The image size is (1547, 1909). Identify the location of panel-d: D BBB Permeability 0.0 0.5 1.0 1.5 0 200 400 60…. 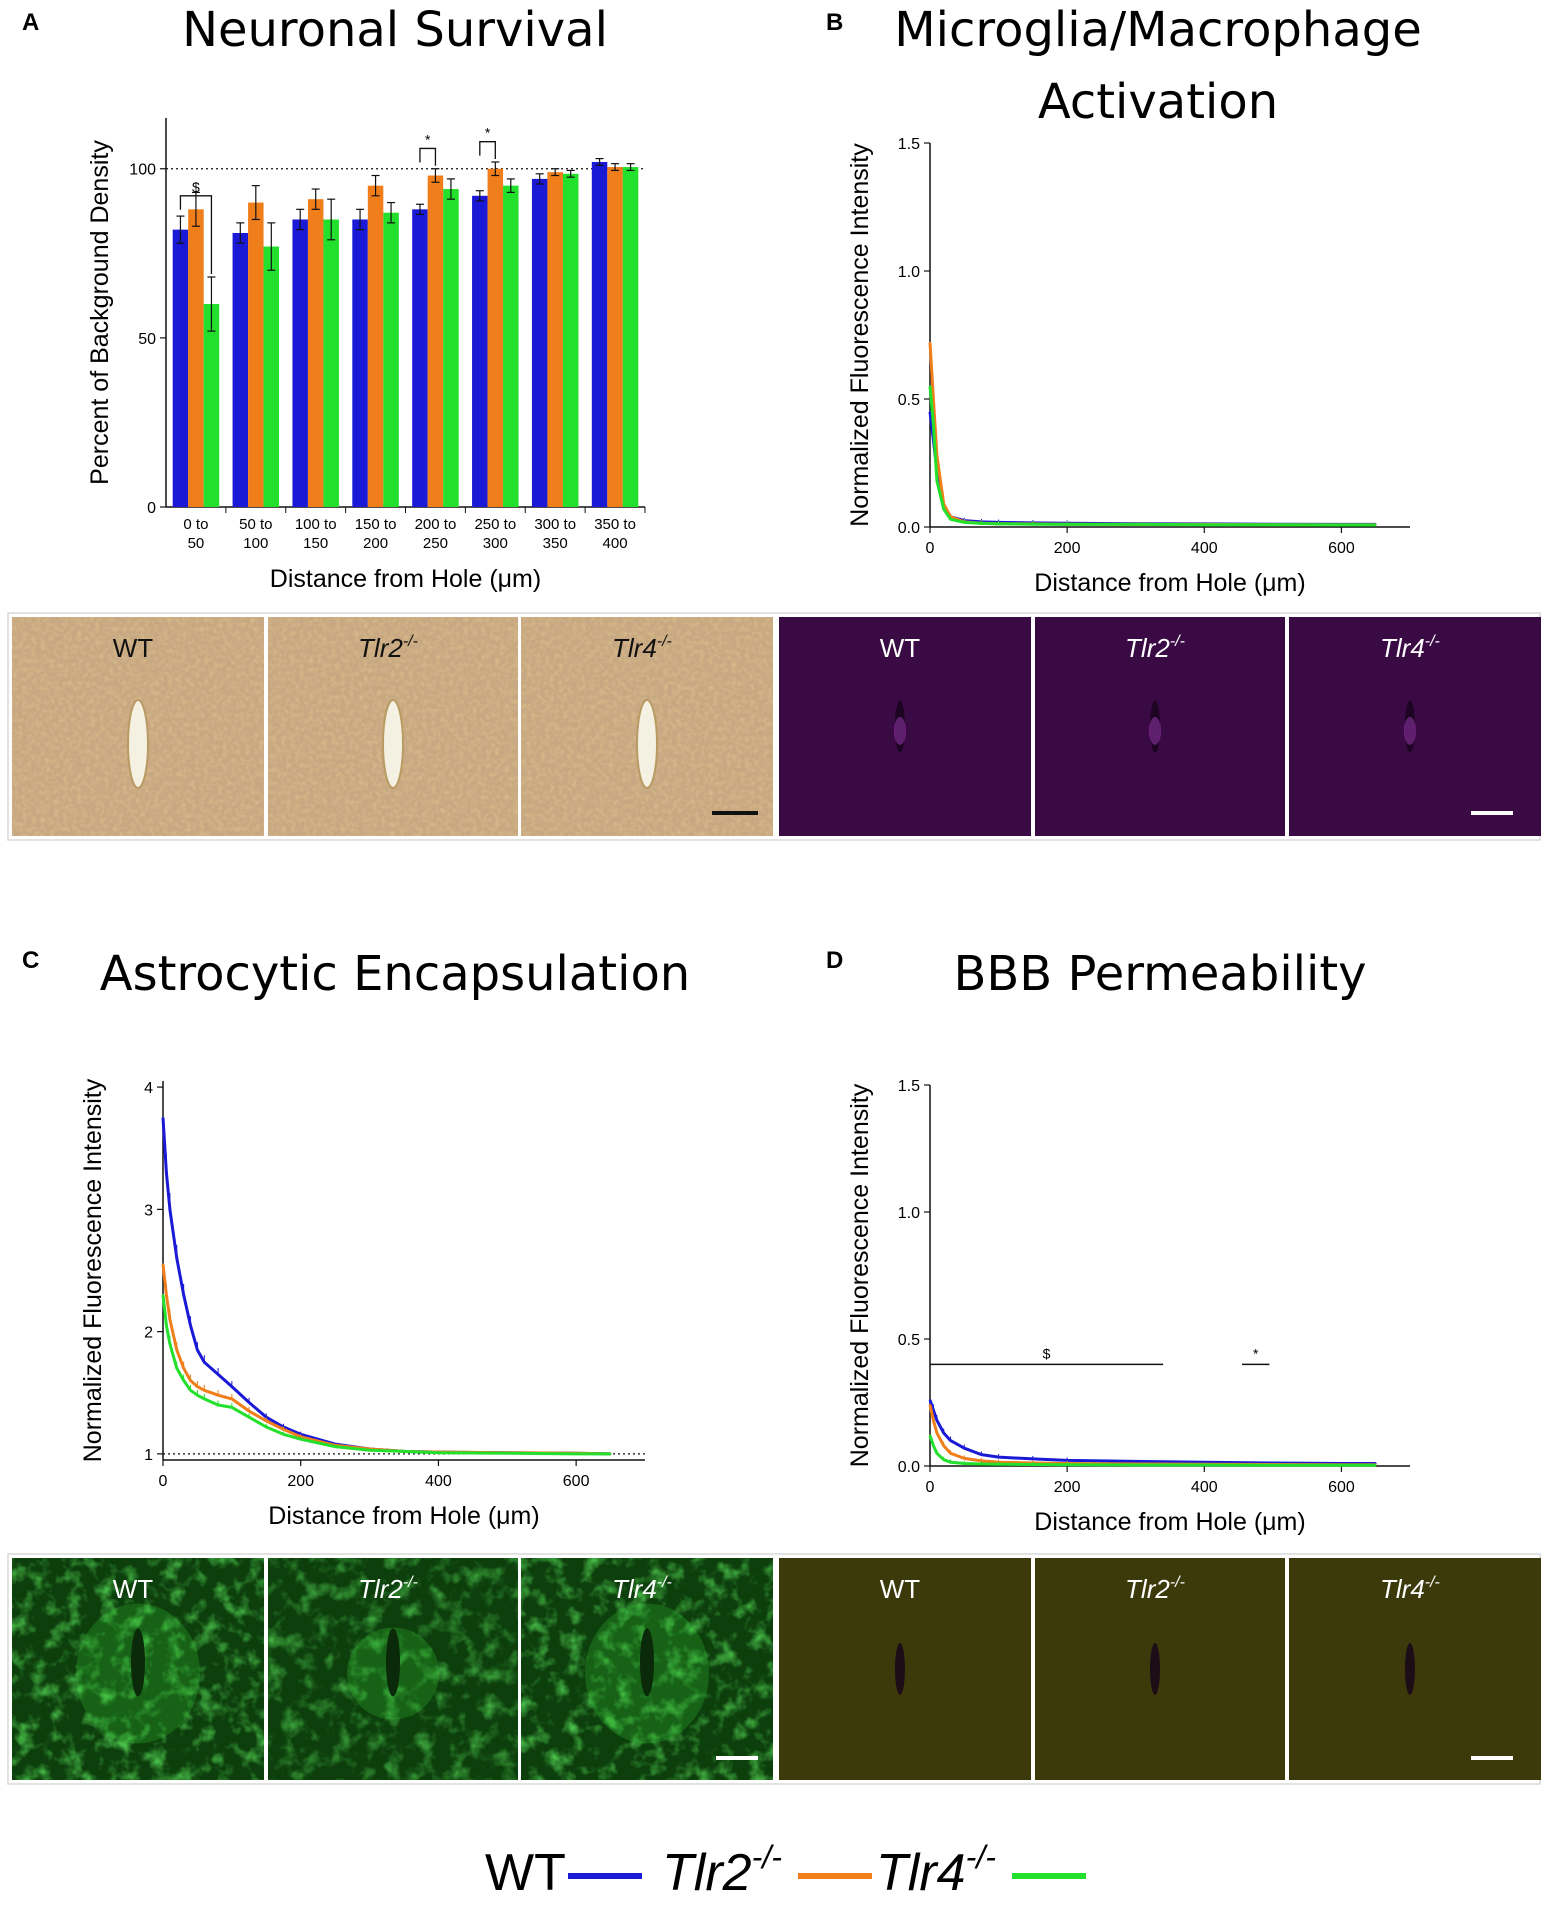
(1118, 1241).